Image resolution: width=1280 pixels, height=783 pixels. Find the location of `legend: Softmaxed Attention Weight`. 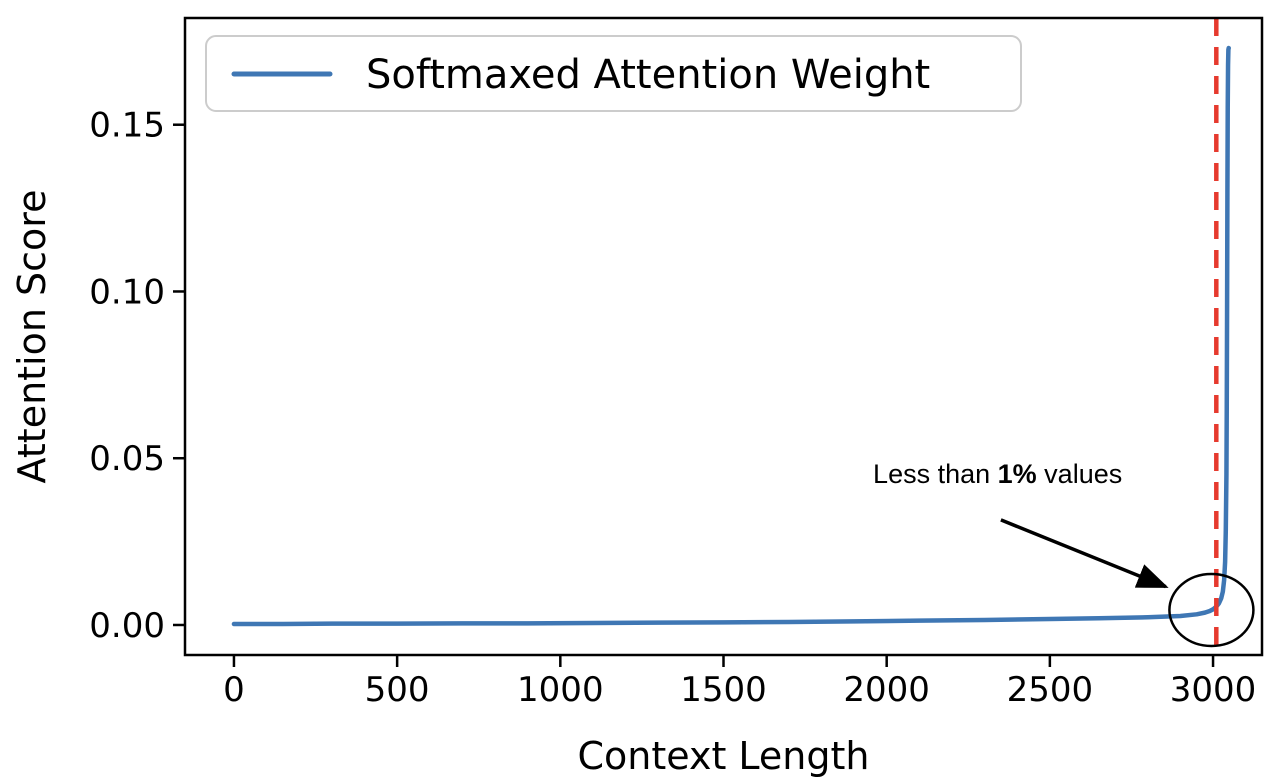

legend: Softmaxed Attention Weight is located at coordinates (613, 73).